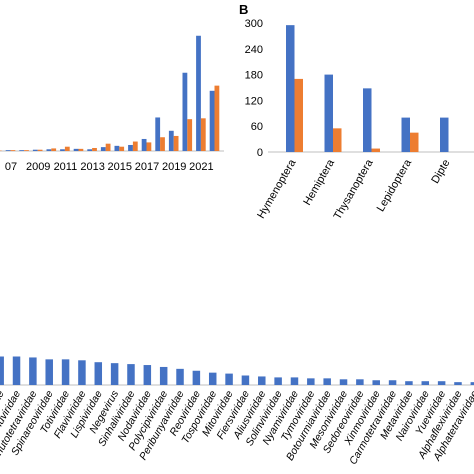  Describe the element at coordinates (254, 76) in the screenshot. I see `y-tick-label: 180` at that location.